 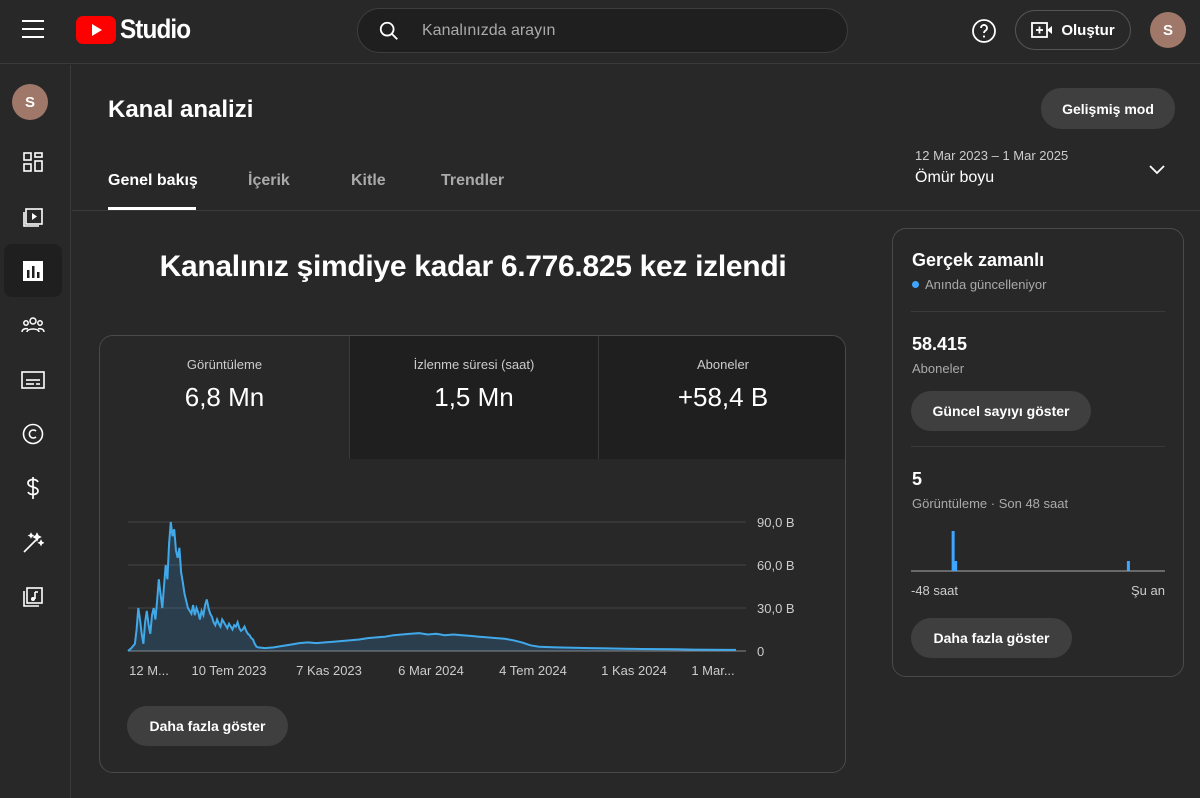 I want to click on axis-end-label: Şu an, so click(x=1148, y=590).